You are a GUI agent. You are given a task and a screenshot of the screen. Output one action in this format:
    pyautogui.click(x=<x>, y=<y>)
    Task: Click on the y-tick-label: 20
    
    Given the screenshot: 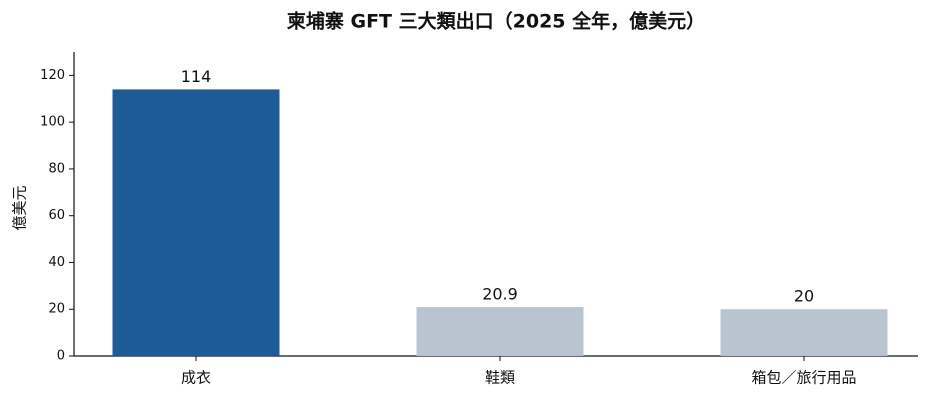 What is the action you would take?
    pyautogui.click(x=56, y=309)
    